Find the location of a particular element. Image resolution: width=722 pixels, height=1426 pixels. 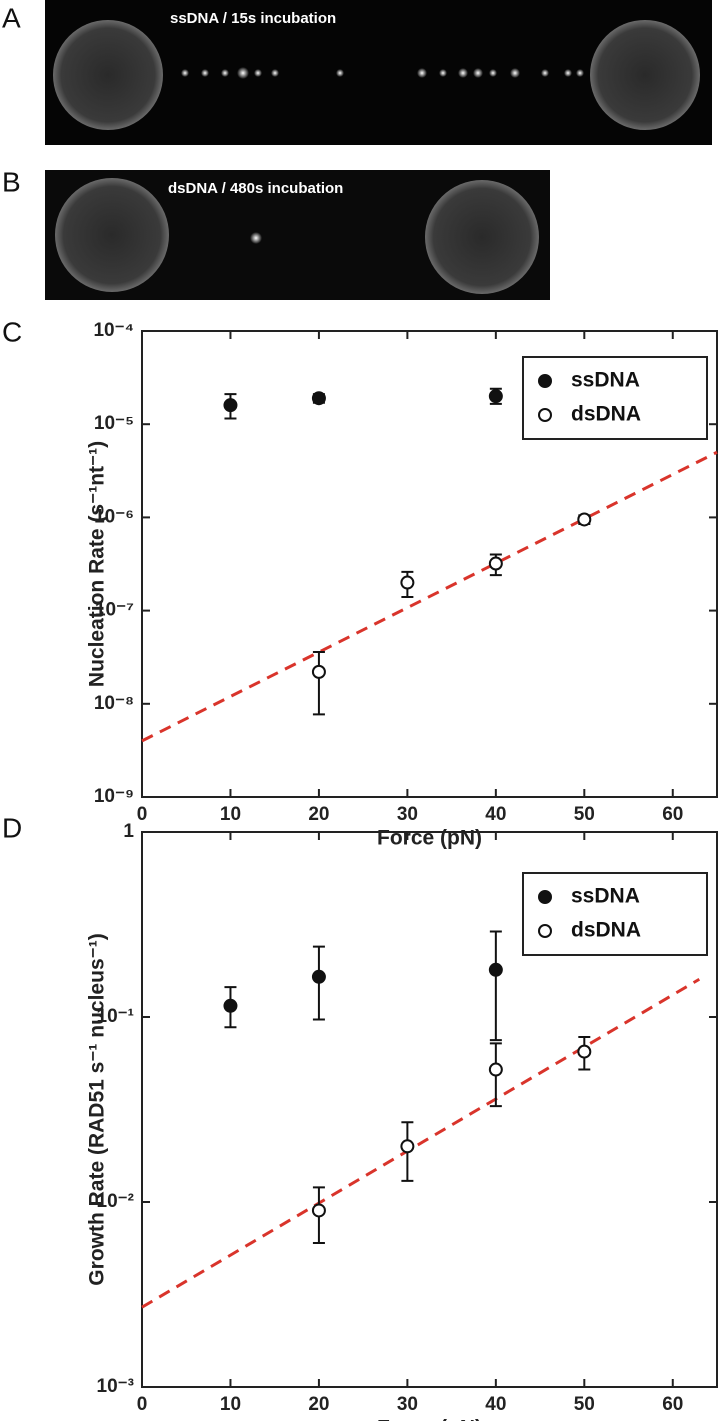

panel-label: A is located at coordinates (11, 17).